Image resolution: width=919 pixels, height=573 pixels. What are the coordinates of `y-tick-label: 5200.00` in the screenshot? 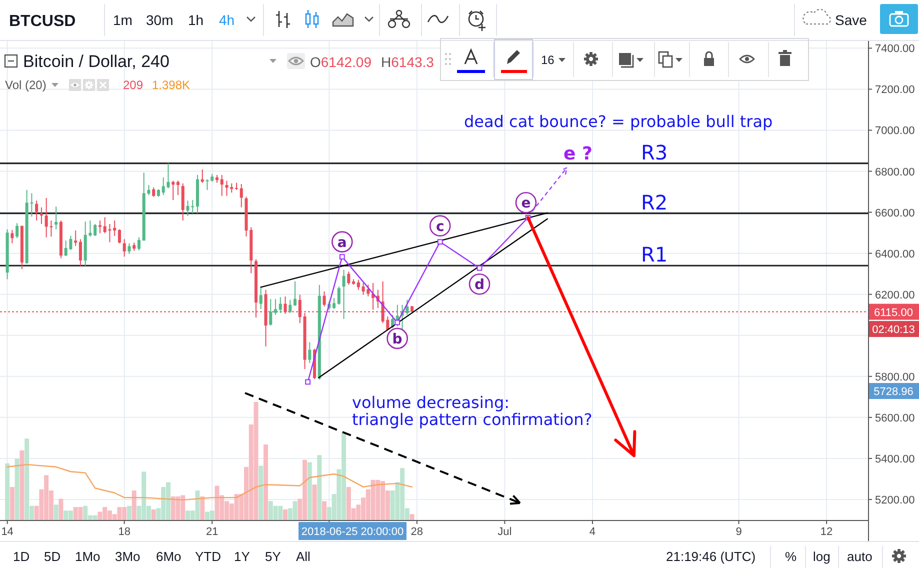 It's located at (895, 500).